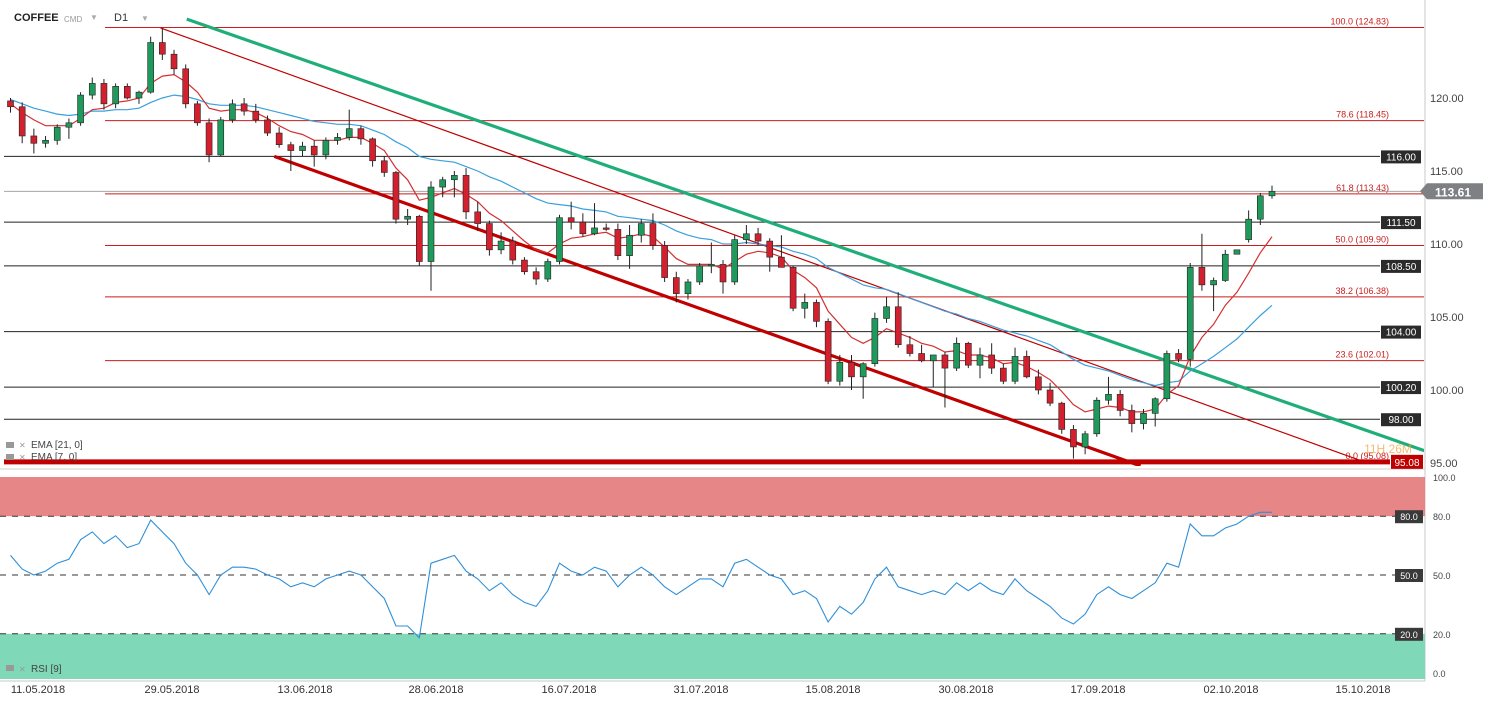 The width and height of the screenshot is (1492, 710). Describe the element at coordinates (1097, 690) in the screenshot. I see `date-axis-label: 17.09.2018` at that location.